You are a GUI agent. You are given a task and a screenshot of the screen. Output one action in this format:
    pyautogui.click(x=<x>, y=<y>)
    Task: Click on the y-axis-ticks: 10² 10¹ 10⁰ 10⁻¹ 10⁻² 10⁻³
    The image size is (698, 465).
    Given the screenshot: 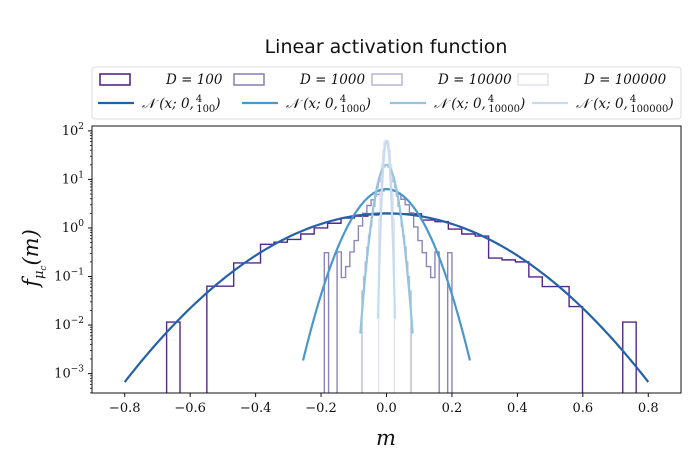 What is the action you would take?
    pyautogui.click(x=73, y=258)
    